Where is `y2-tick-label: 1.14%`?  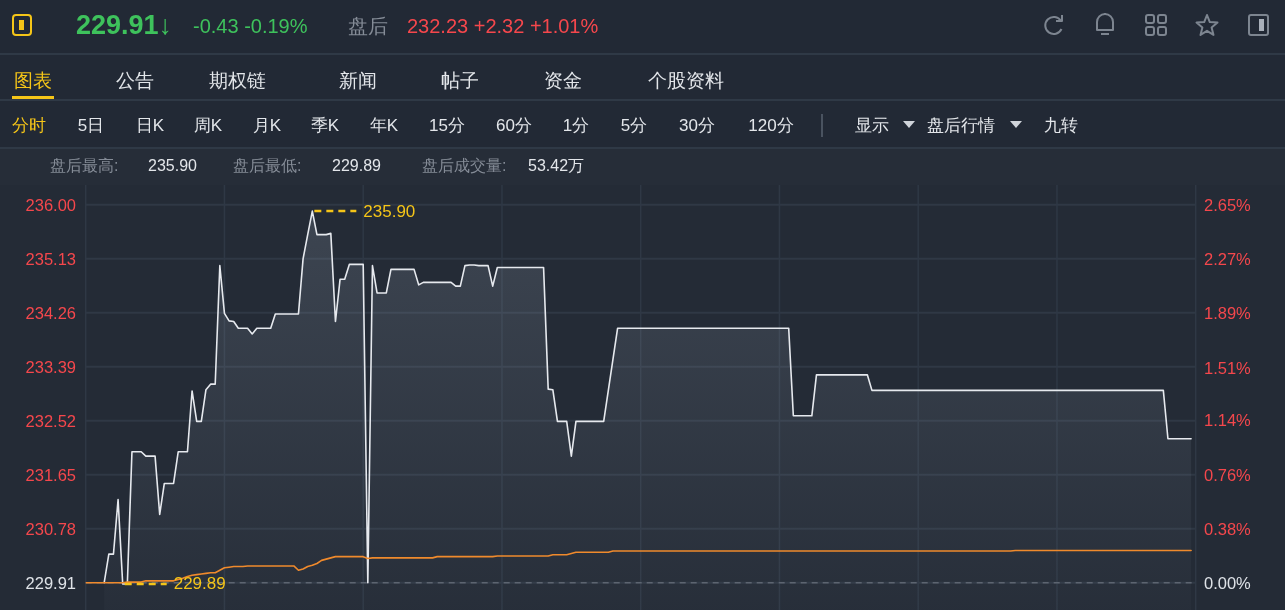
y2-tick-label: 1.14% is located at coordinates (1228, 420).